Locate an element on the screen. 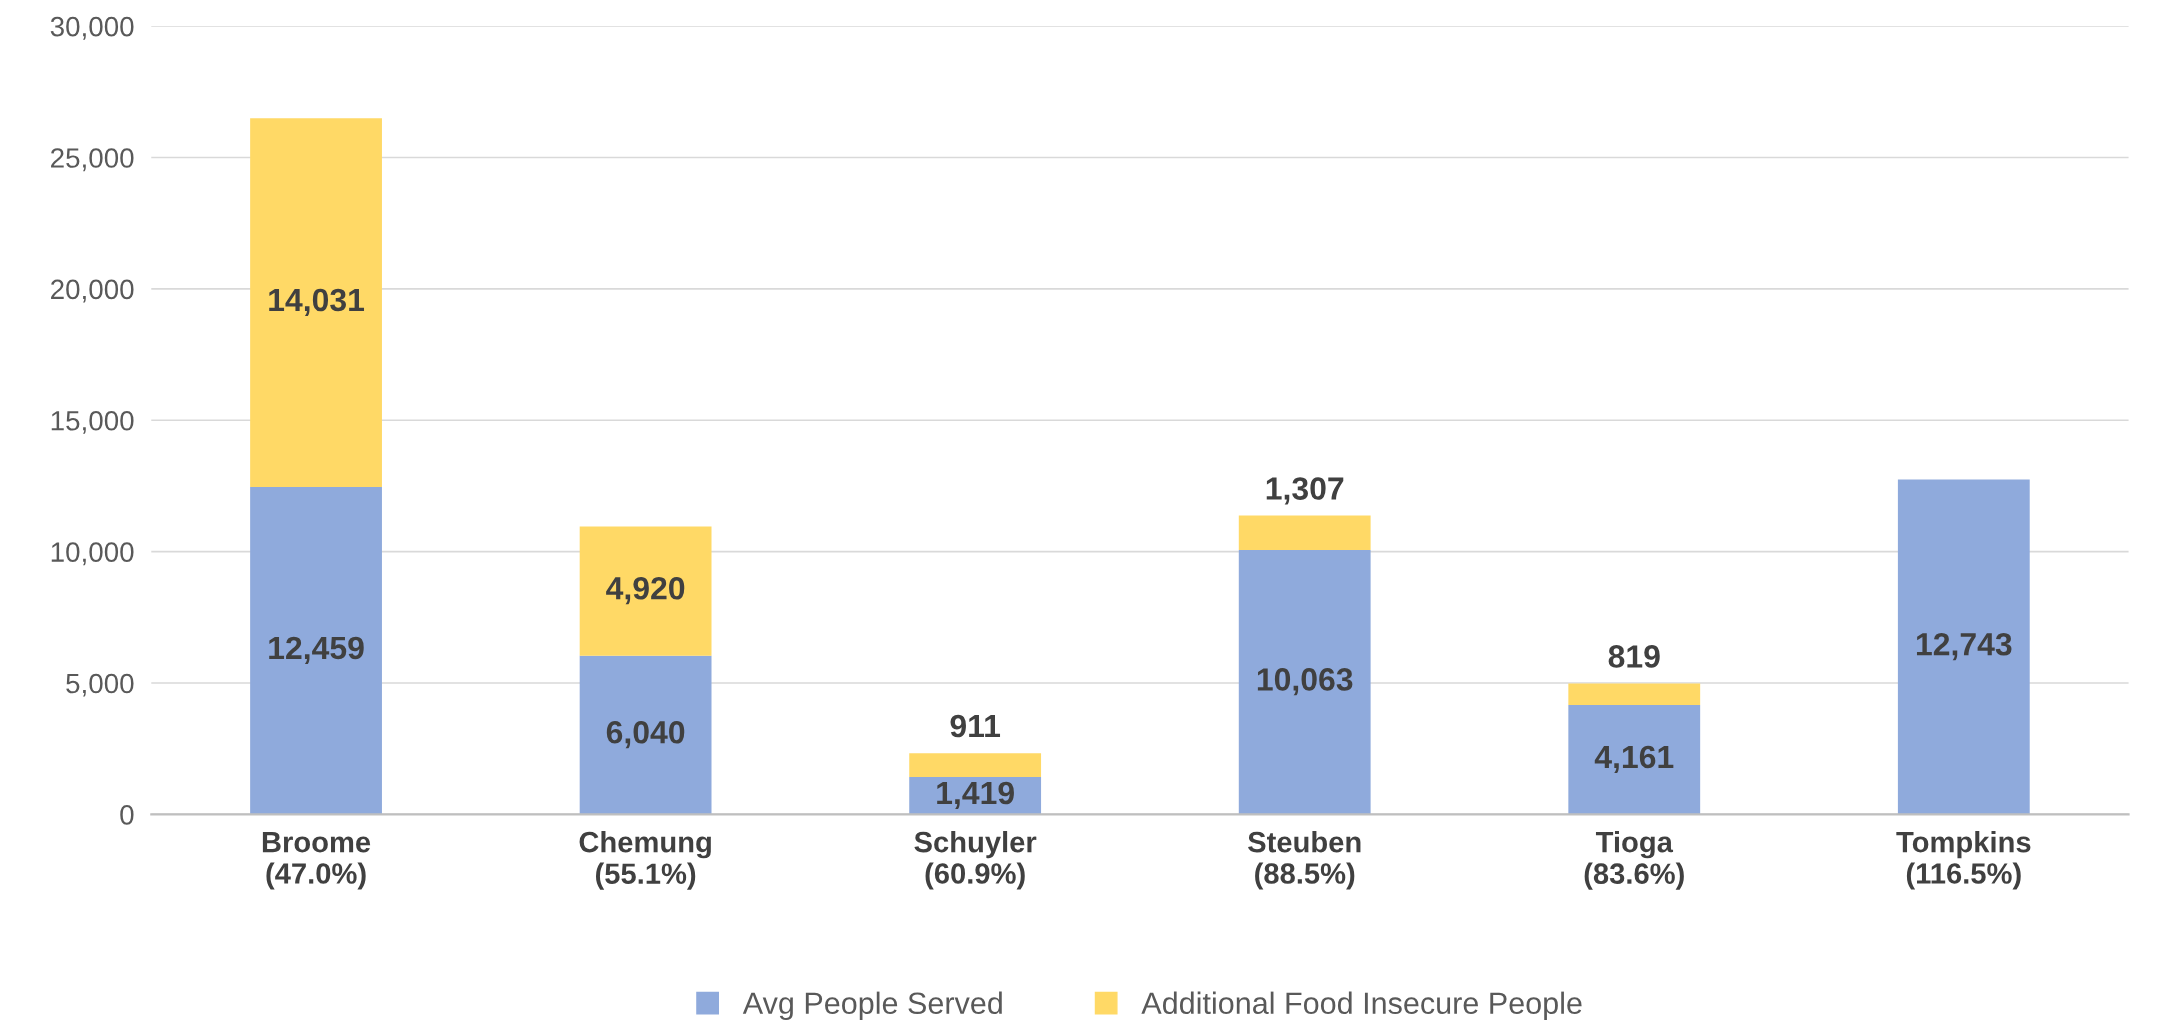 This screenshot has height=1021, width=2161. x-tick-label: Broome (47.0%) is located at coordinates (316, 861).